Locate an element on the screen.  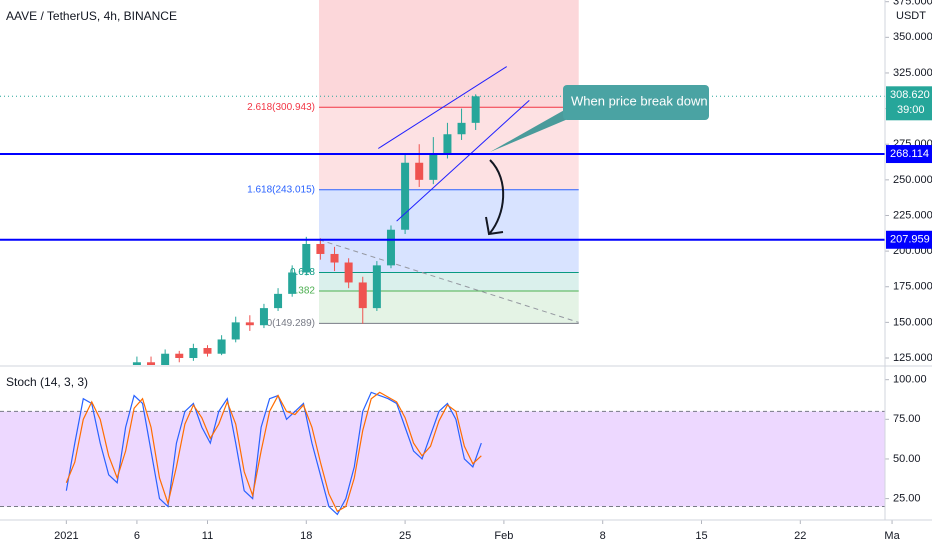
chart-title: AAVE / TetherUS, 4h, BINANCE is located at coordinates (91, 16).